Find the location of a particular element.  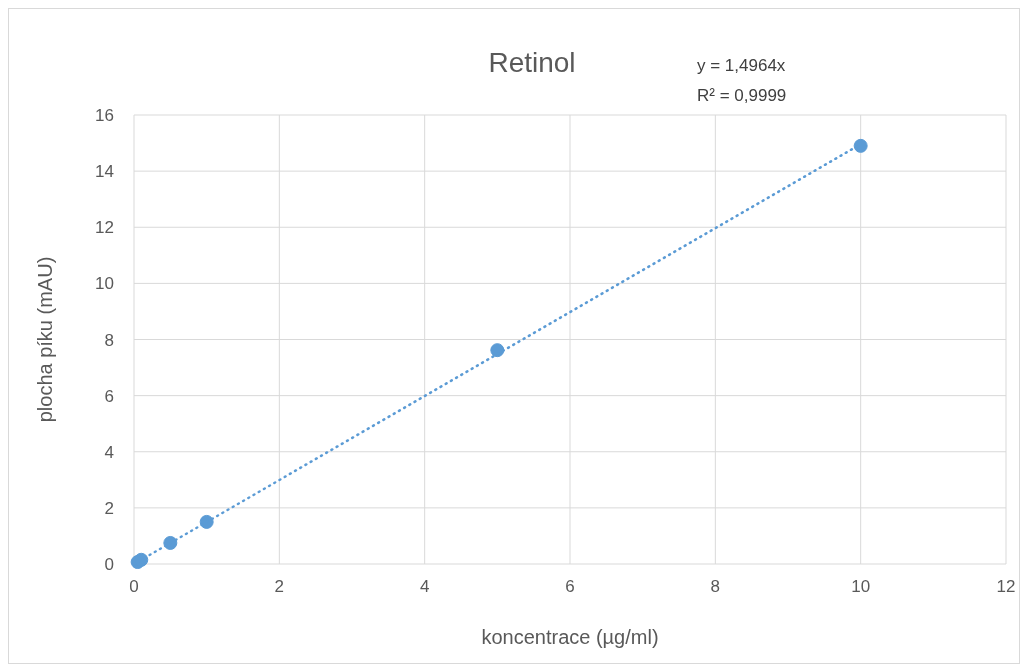

x-tick-label: 0 is located at coordinates (134, 586).